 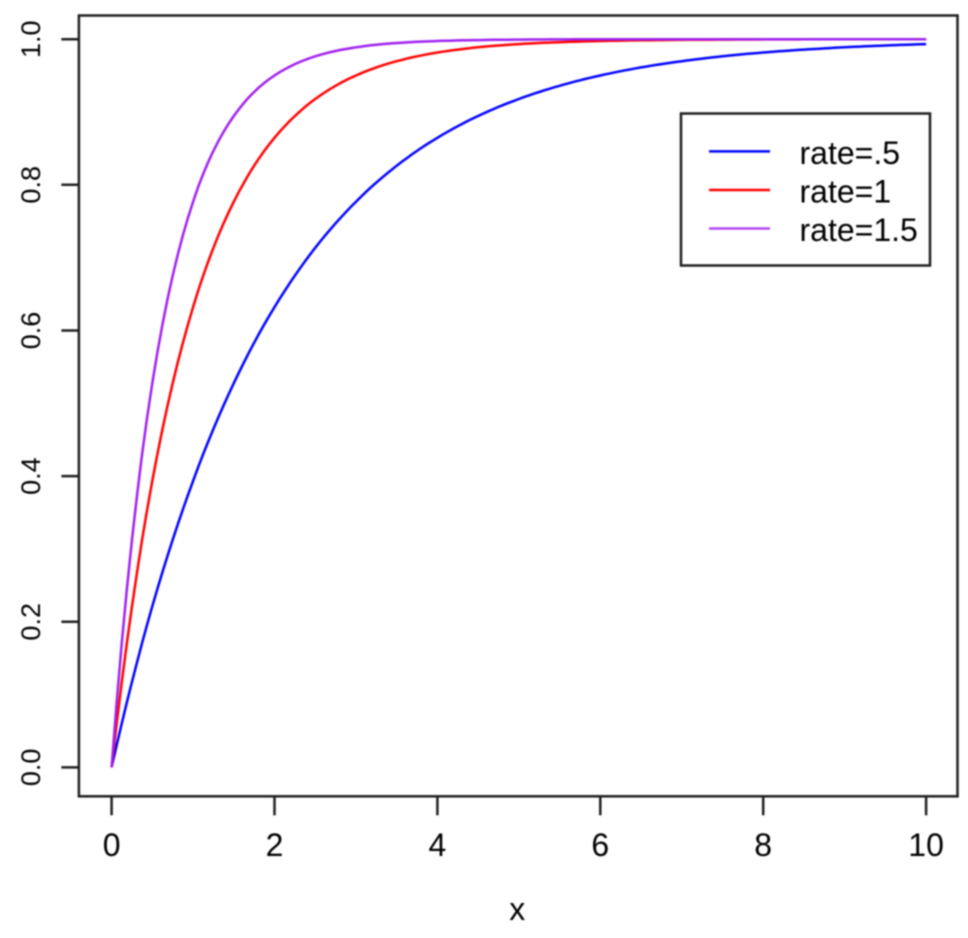 I want to click on svg-text: 0.2, so click(x=31, y=622).